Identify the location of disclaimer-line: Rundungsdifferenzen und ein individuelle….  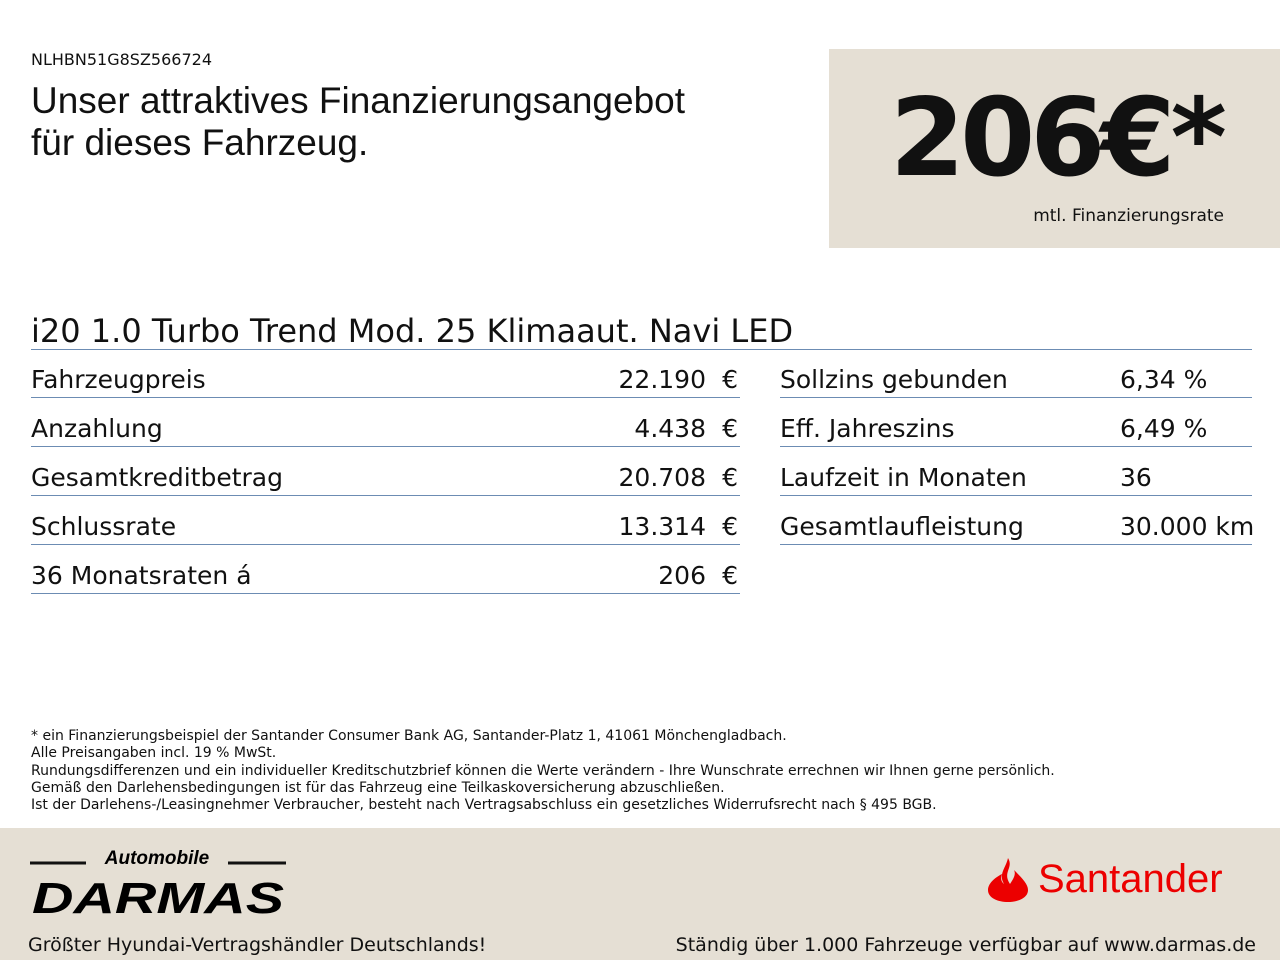
(543, 770).